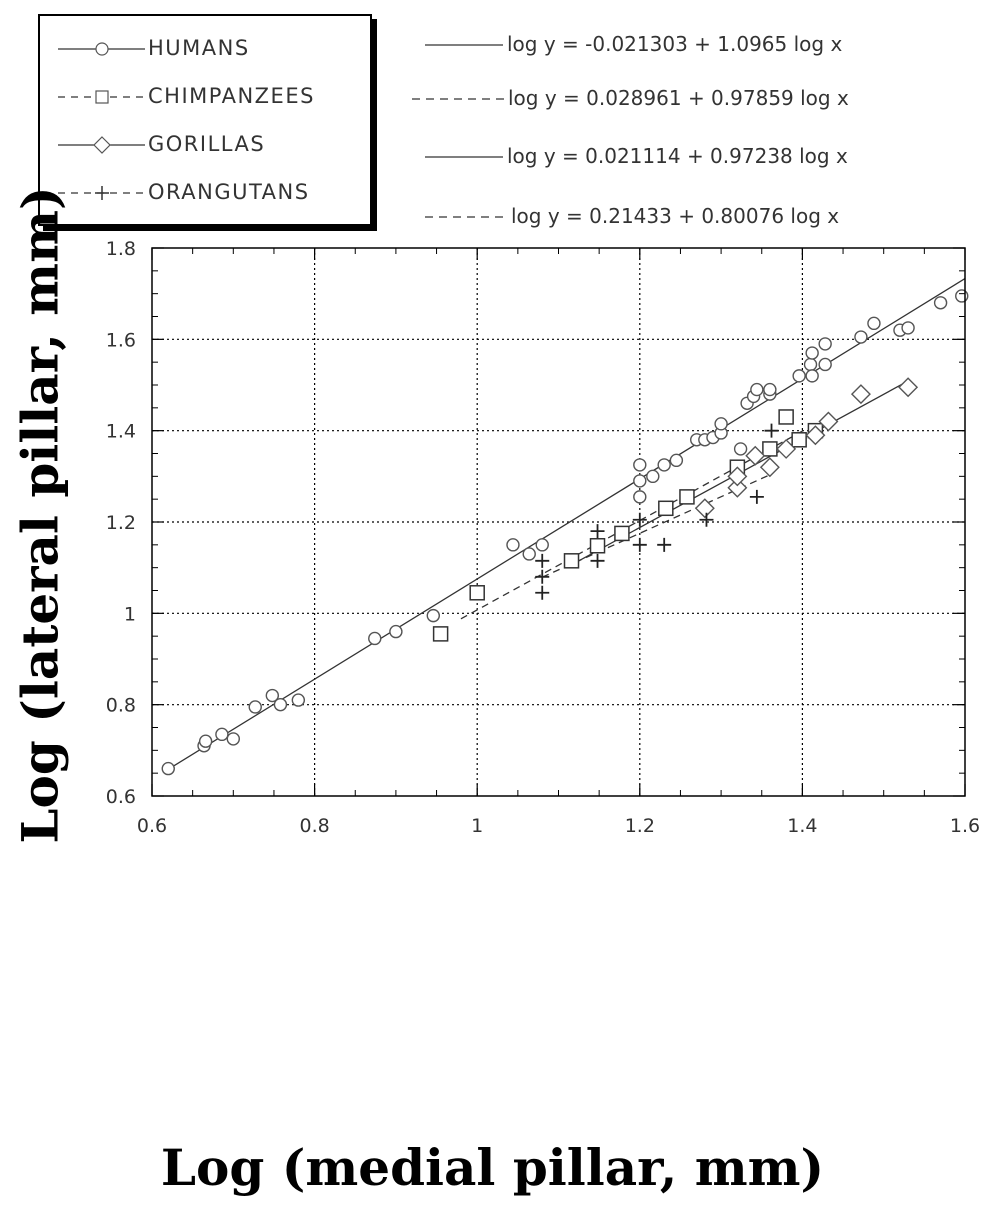 Image resolution: width=985 pixels, height=1232 pixels. What do you see at coordinates (101, 97) in the screenshot?
I see `square-dashed-line-icon` at bounding box center [101, 97].